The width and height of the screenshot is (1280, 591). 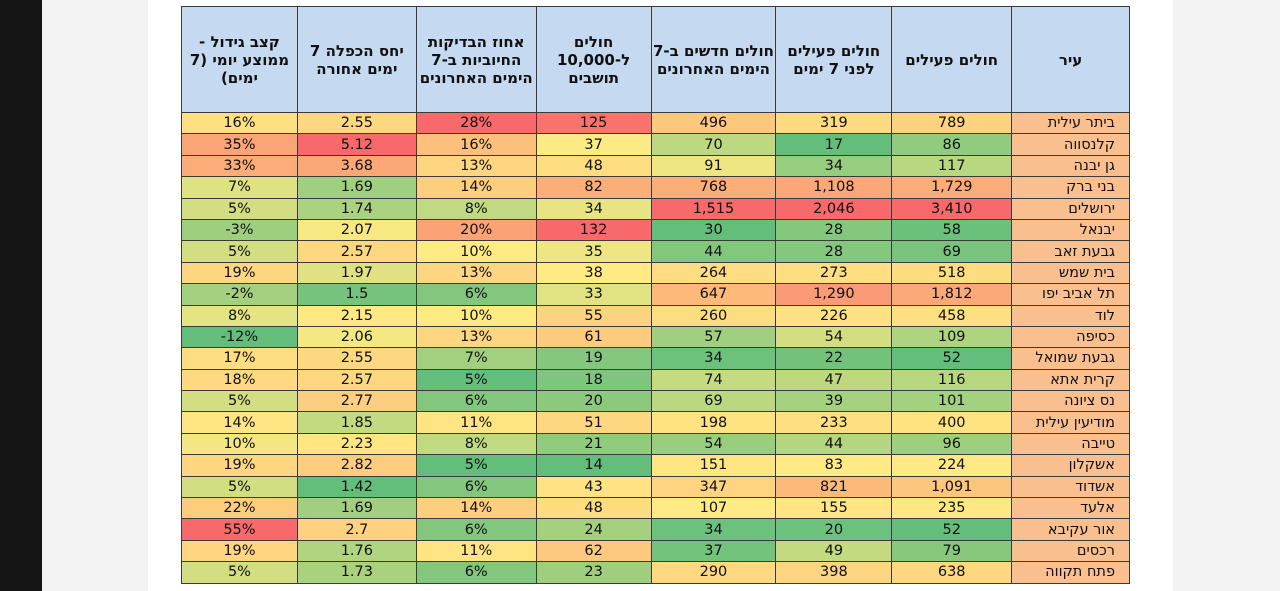 What do you see at coordinates (1070, 422) in the screenshot?
I see `cell-city: מודיעין עילית` at bounding box center [1070, 422].